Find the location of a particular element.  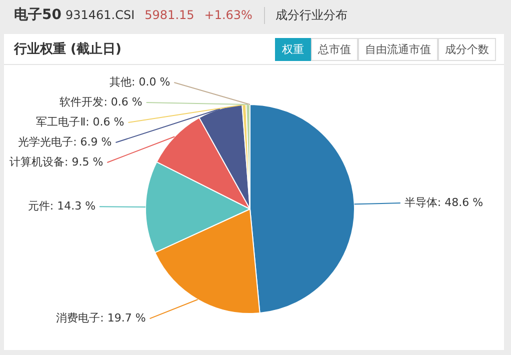

slice-label: 计算机设备 is located at coordinates (37, 161).